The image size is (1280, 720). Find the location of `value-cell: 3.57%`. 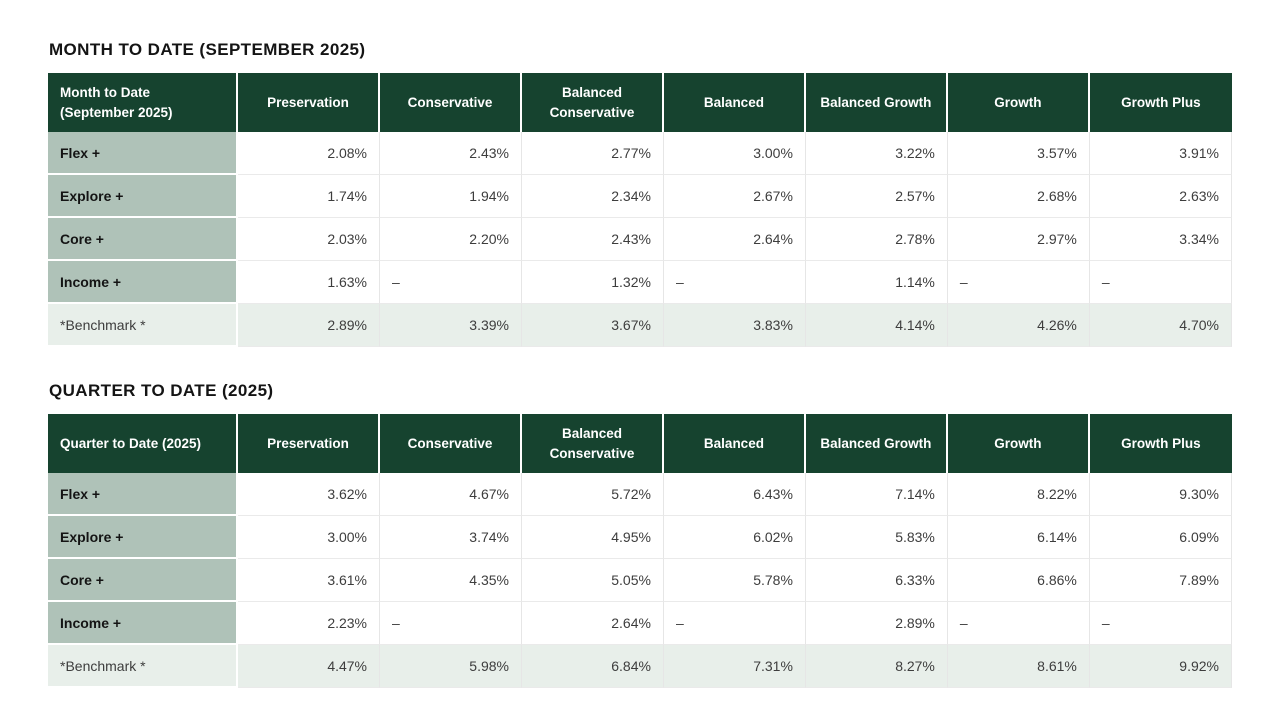

value-cell: 3.57% is located at coordinates (1018, 153).